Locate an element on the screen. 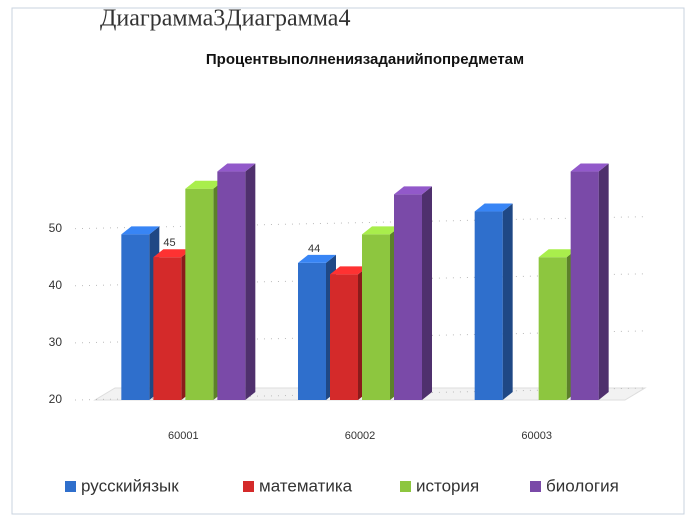 Image resolution: width=689 pixels, height=515 pixels. x-tick-label: 60002 is located at coordinates (360, 436).